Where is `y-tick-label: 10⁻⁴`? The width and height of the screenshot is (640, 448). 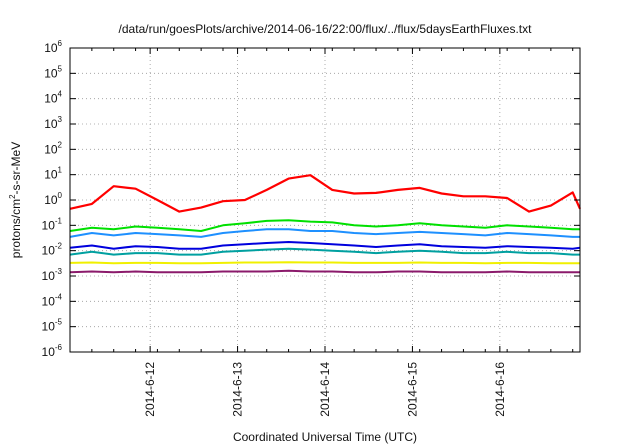
y-tick-label: 10⁻⁴ is located at coordinates (52, 300).